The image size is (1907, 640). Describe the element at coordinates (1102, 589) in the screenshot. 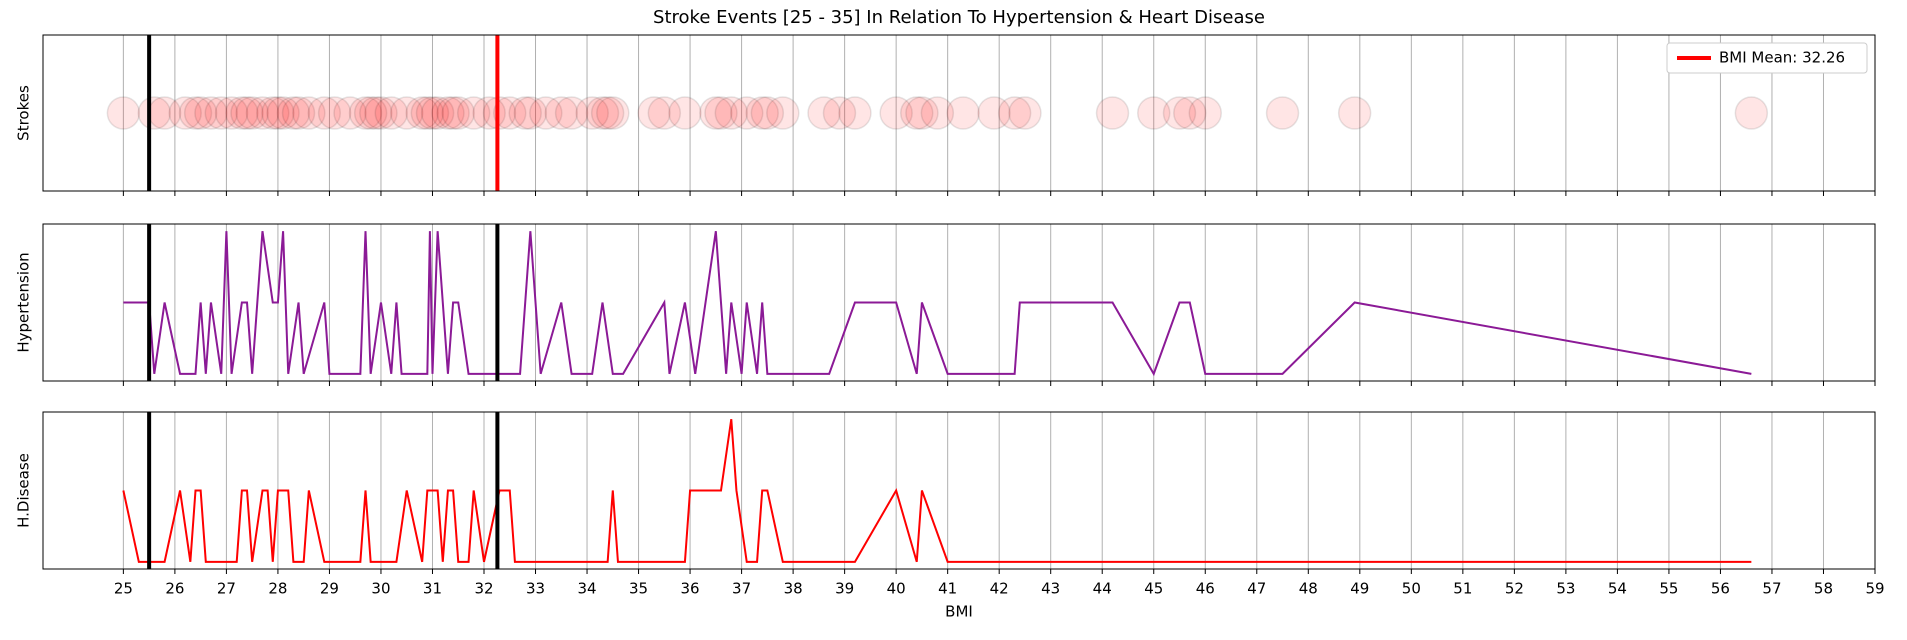

I see `x-tick-label: 44` at that location.